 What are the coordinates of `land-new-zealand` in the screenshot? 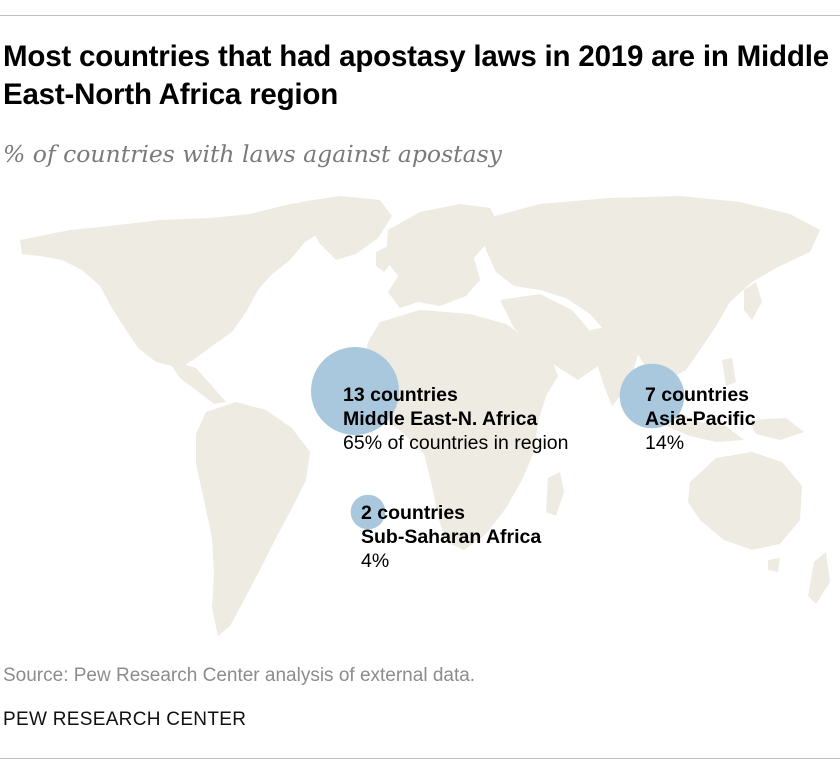 It's located at (819, 578).